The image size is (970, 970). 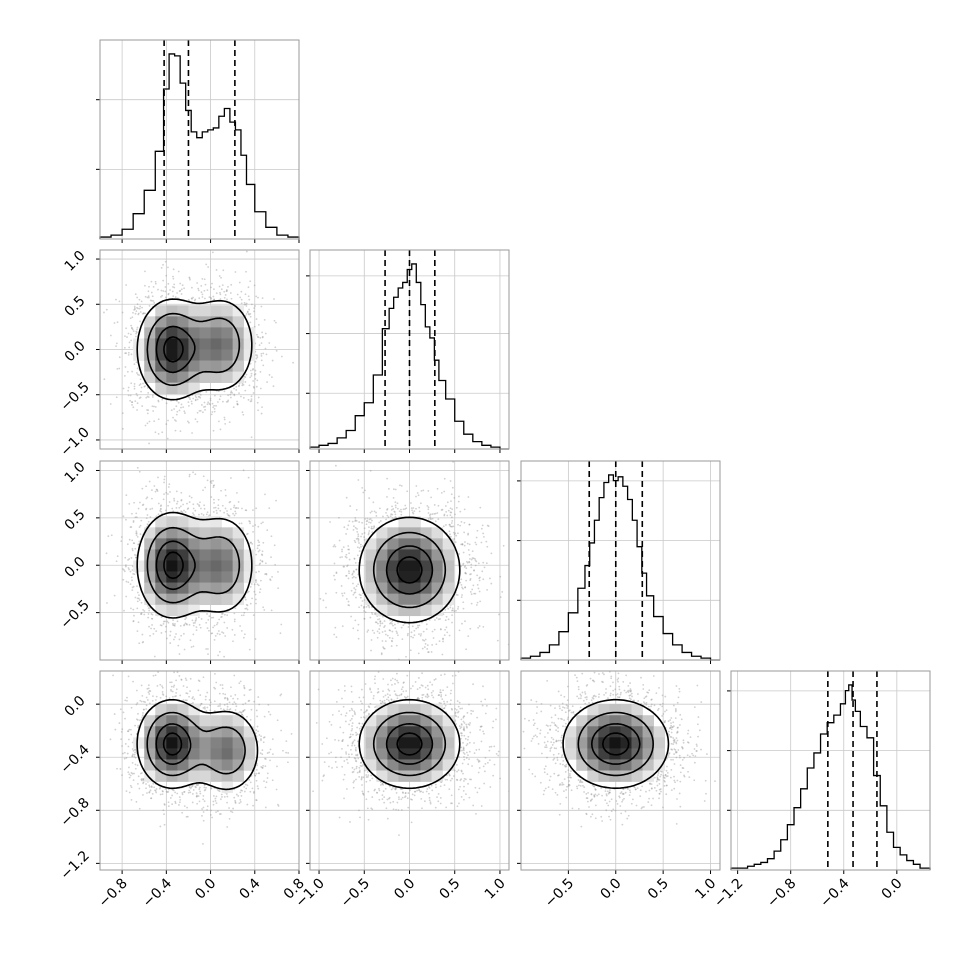 What do you see at coordinates (808, 892) in the screenshot?
I see `x-axis-labels-p3: −1.2 −0.8 −0.4 0.0` at bounding box center [808, 892].